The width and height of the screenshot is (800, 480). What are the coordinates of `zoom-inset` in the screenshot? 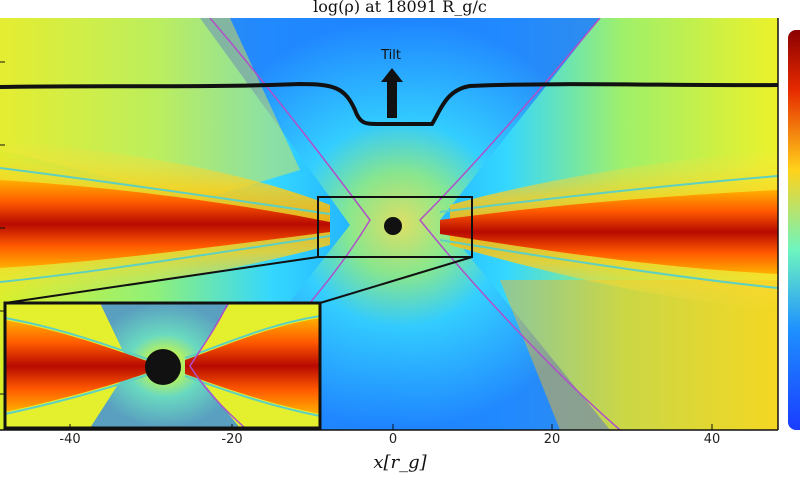 It's located at (162, 365).